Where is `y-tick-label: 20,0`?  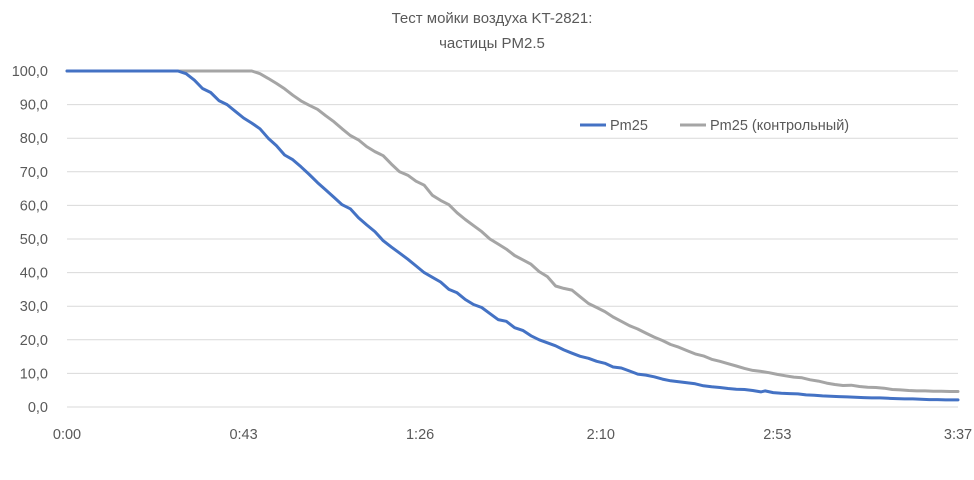 y-tick-label: 20,0 is located at coordinates (34, 341).